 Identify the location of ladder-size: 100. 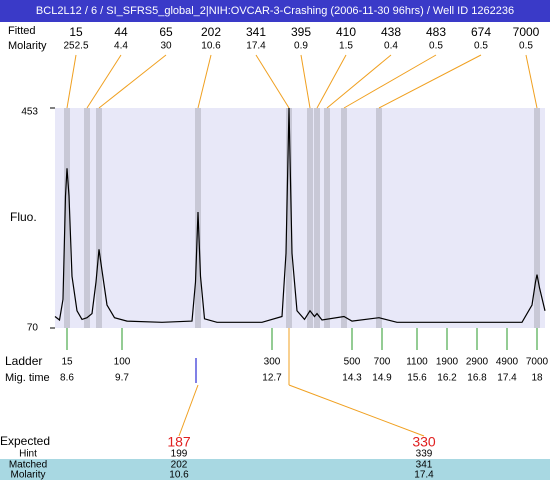
(122, 362).